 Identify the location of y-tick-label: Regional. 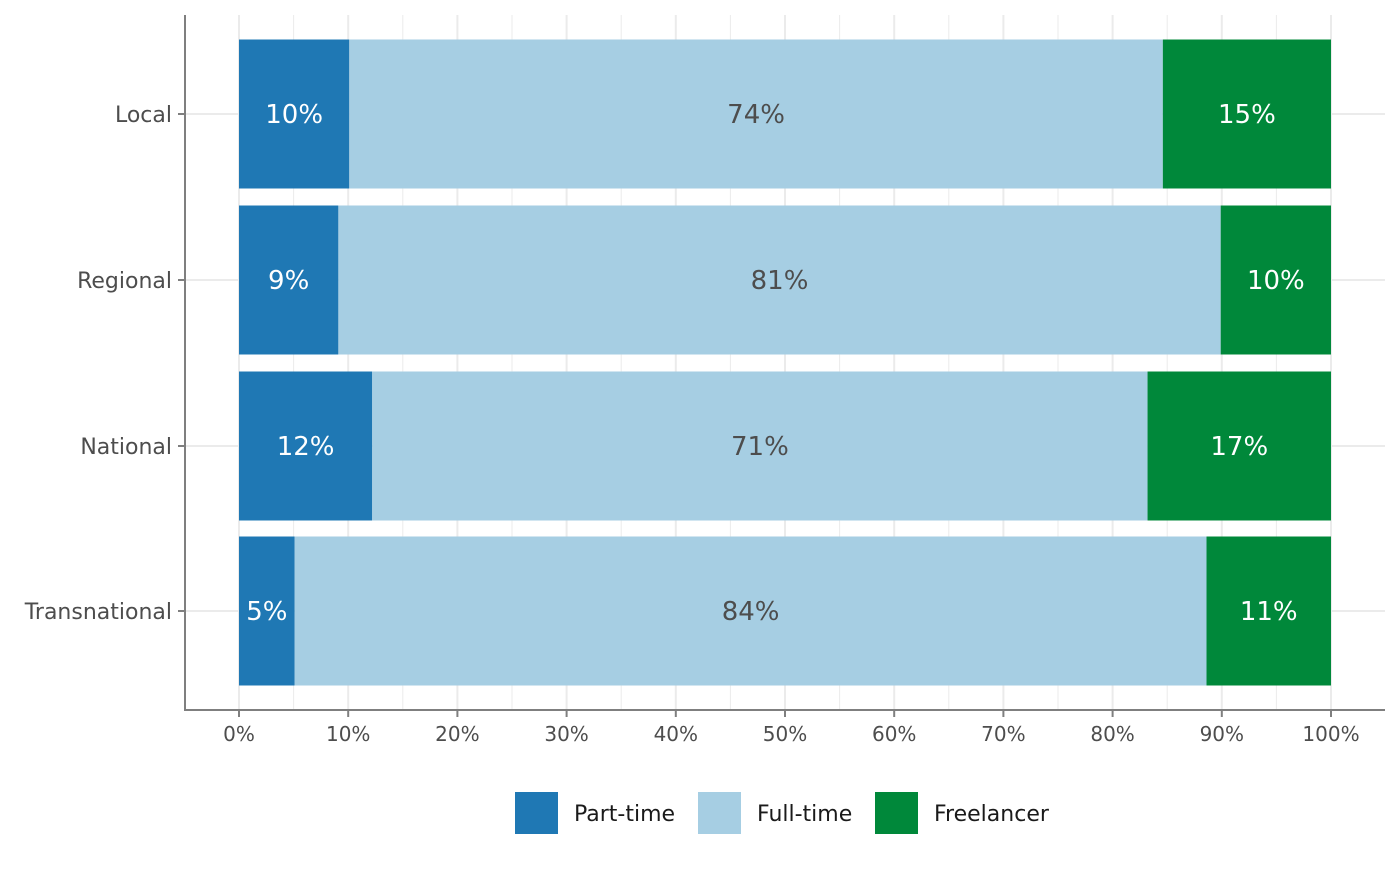
(124, 281).